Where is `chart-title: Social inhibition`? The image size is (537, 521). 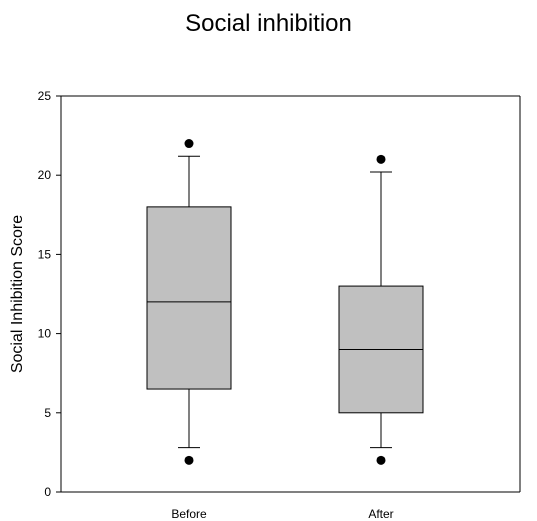 chart-title: Social inhibition is located at coordinates (268, 23).